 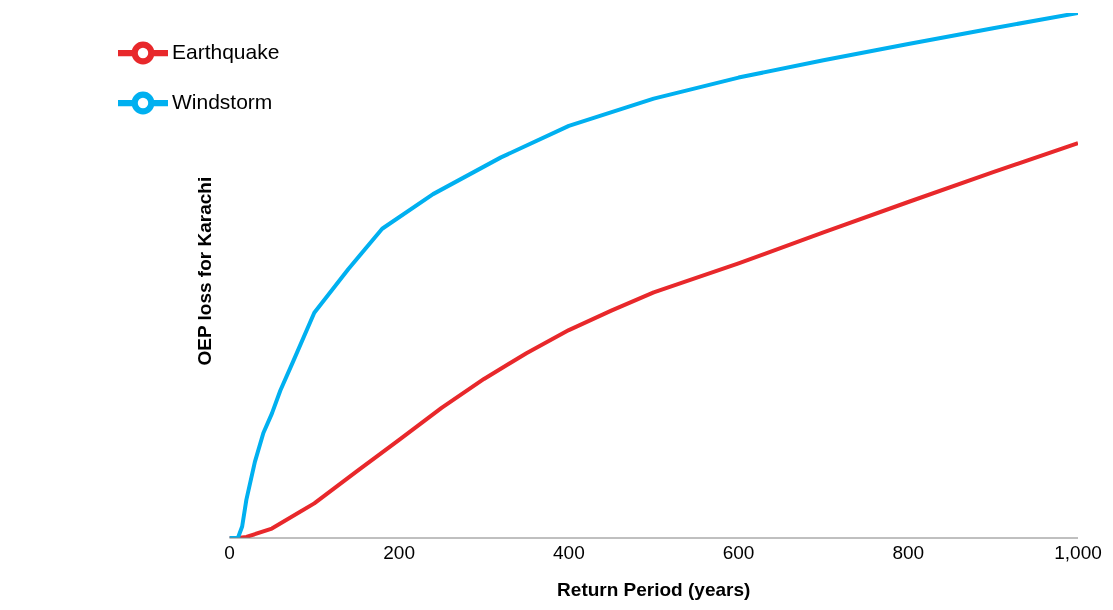 What do you see at coordinates (1078, 553) in the screenshot?
I see `x-tick-label: 1,000` at bounding box center [1078, 553].